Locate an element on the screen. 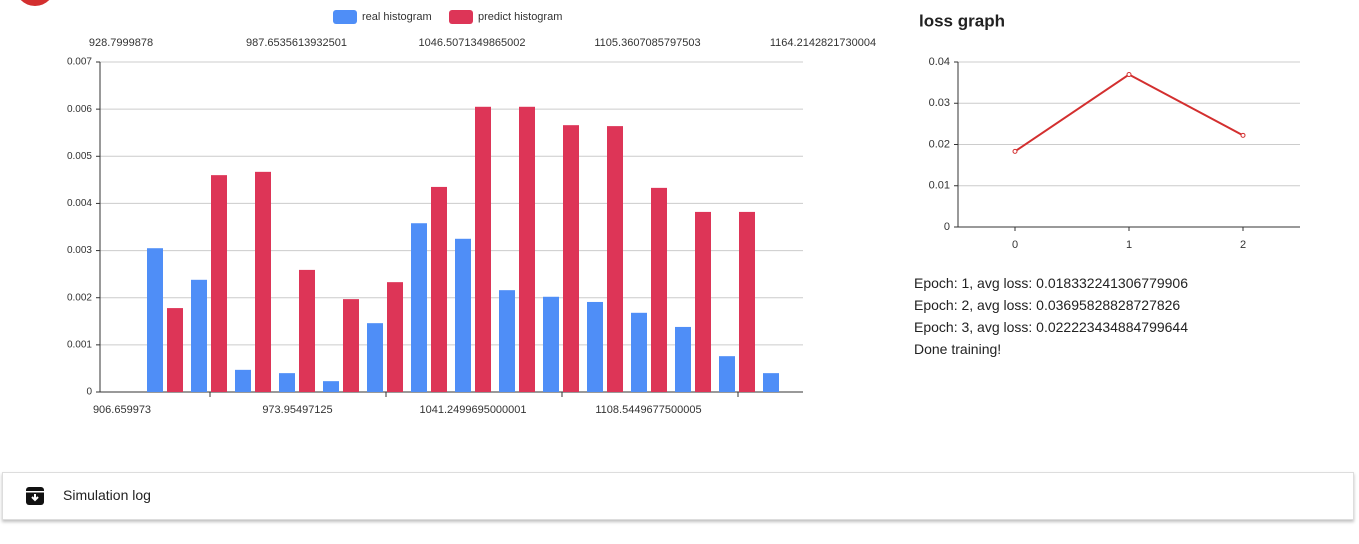  y-tick-label: 0.006 is located at coordinates (79, 109).